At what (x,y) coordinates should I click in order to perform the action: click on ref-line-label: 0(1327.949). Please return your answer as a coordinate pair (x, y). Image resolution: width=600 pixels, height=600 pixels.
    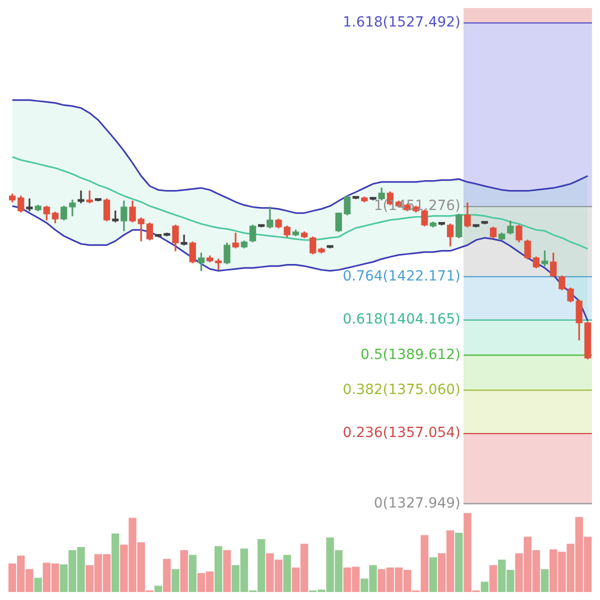
    Looking at the image, I should click on (417, 503).